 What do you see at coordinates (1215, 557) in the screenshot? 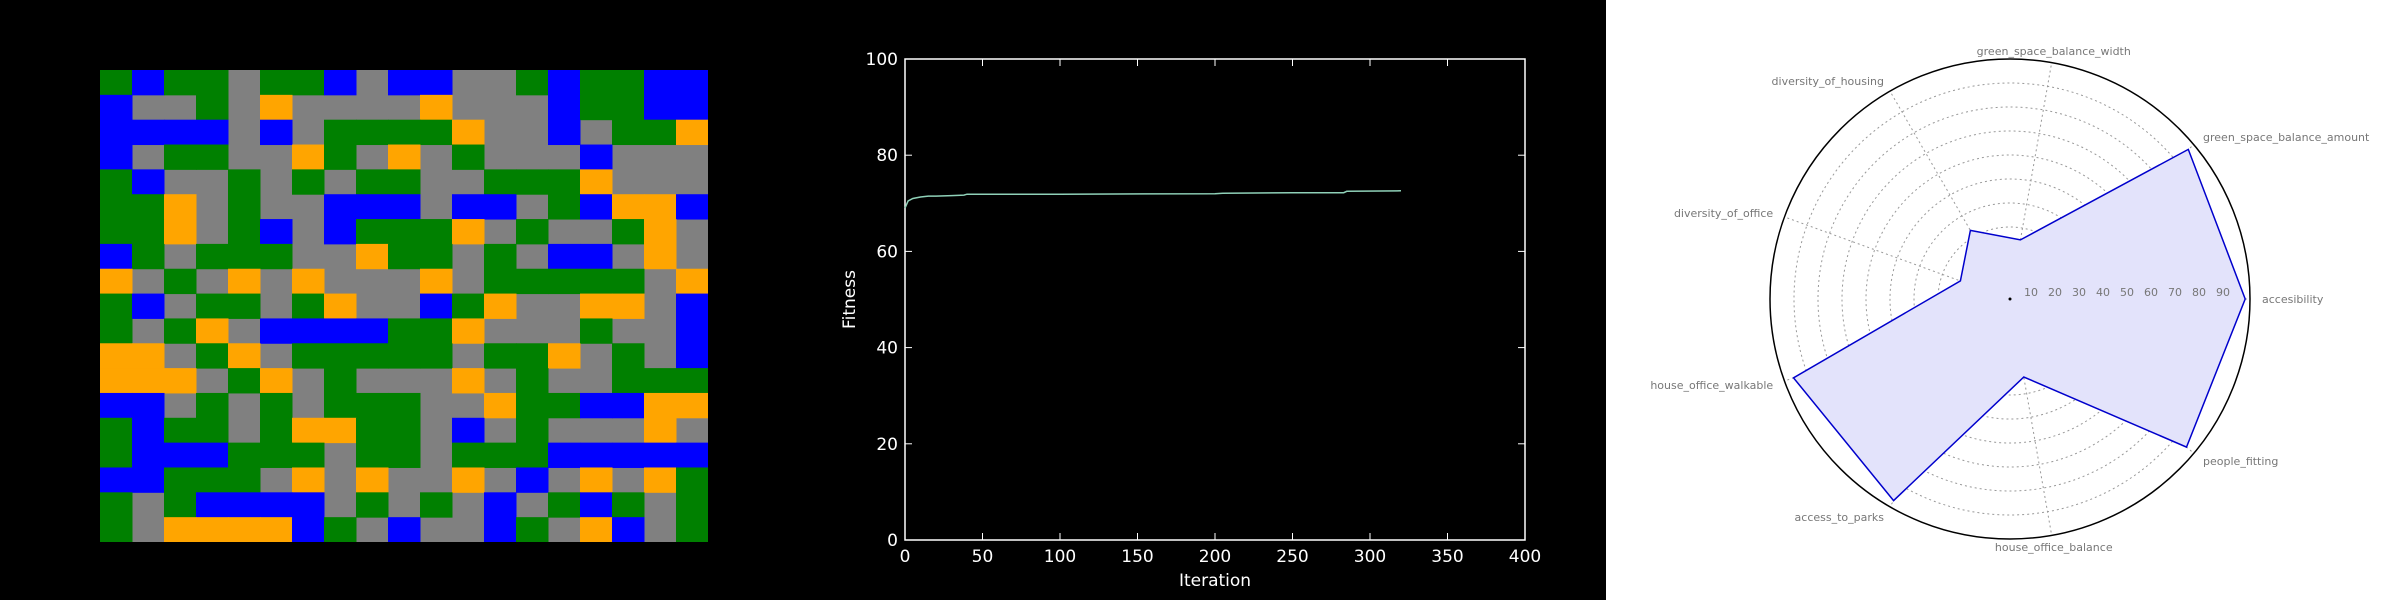
I see `x-tick-label: 200` at bounding box center [1215, 557].